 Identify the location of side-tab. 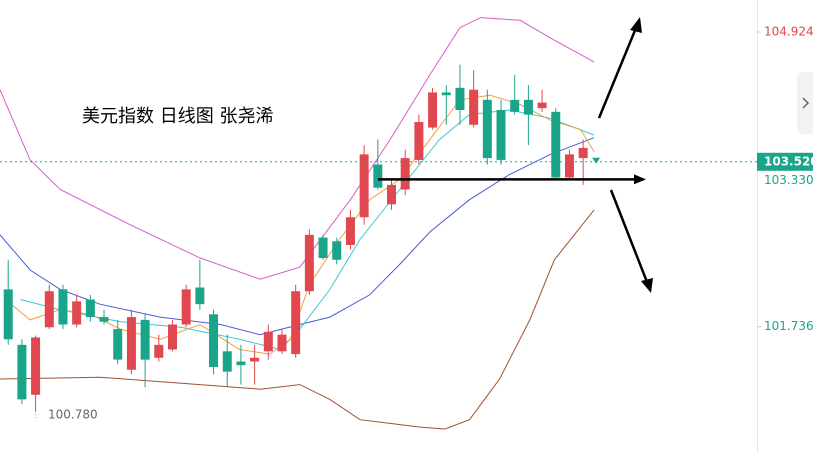
(805, 103).